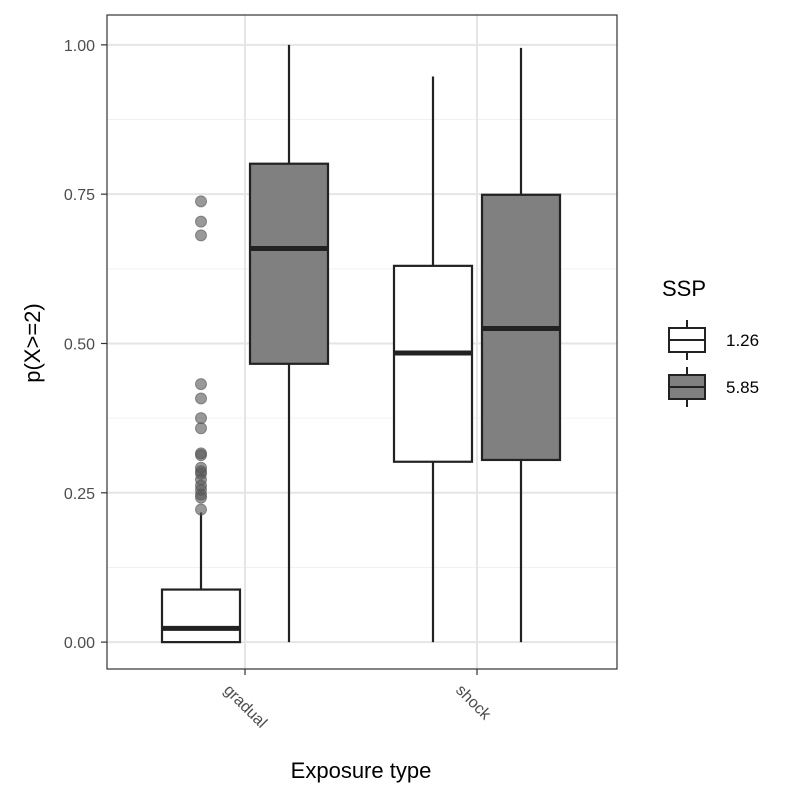 The image size is (800, 800). I want to click on y-tick-label: 0.75, so click(79, 195).